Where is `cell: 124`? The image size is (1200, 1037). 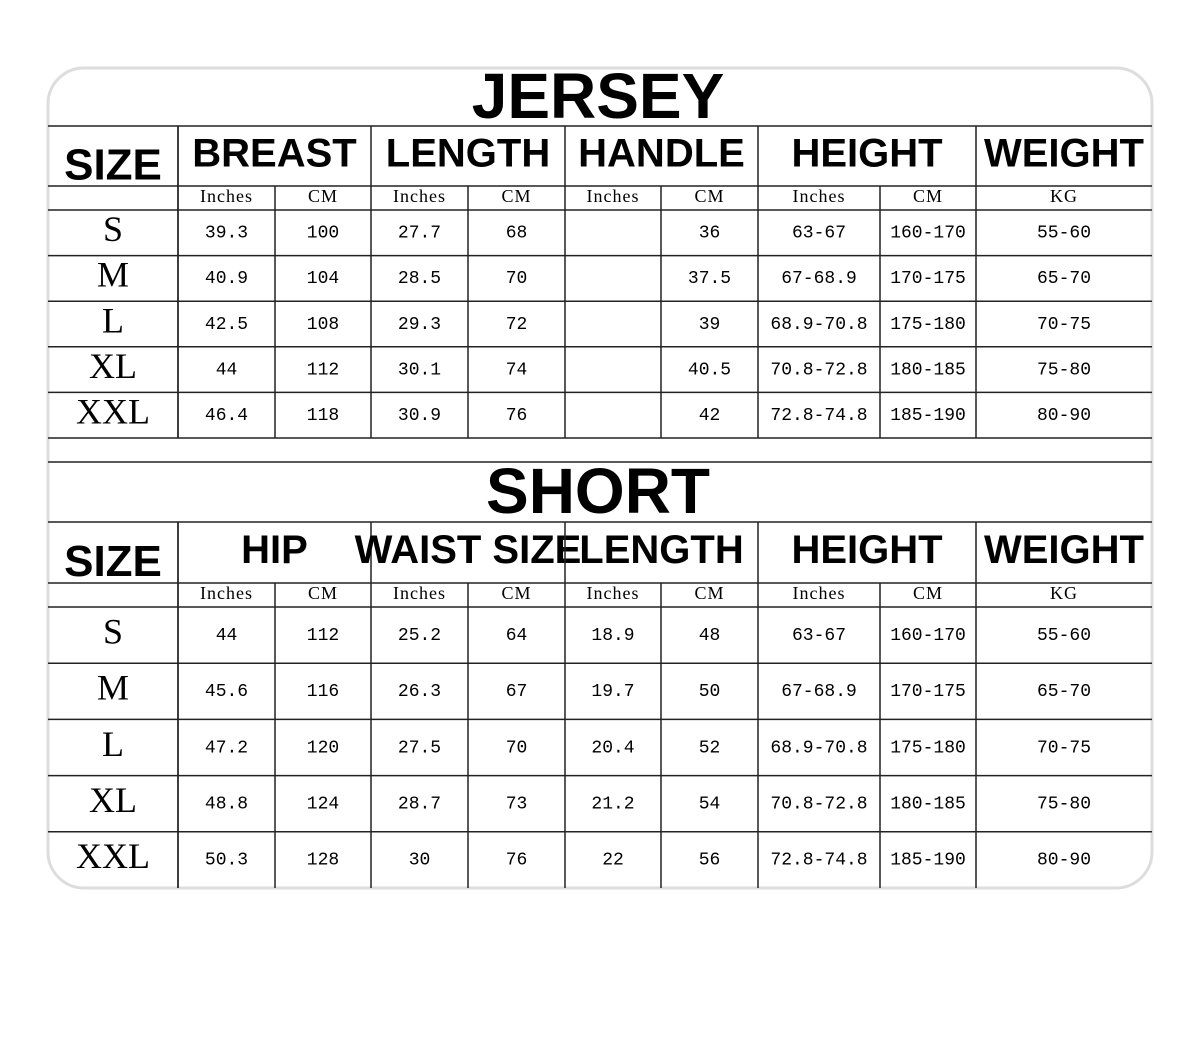 cell: 124 is located at coordinates (323, 804).